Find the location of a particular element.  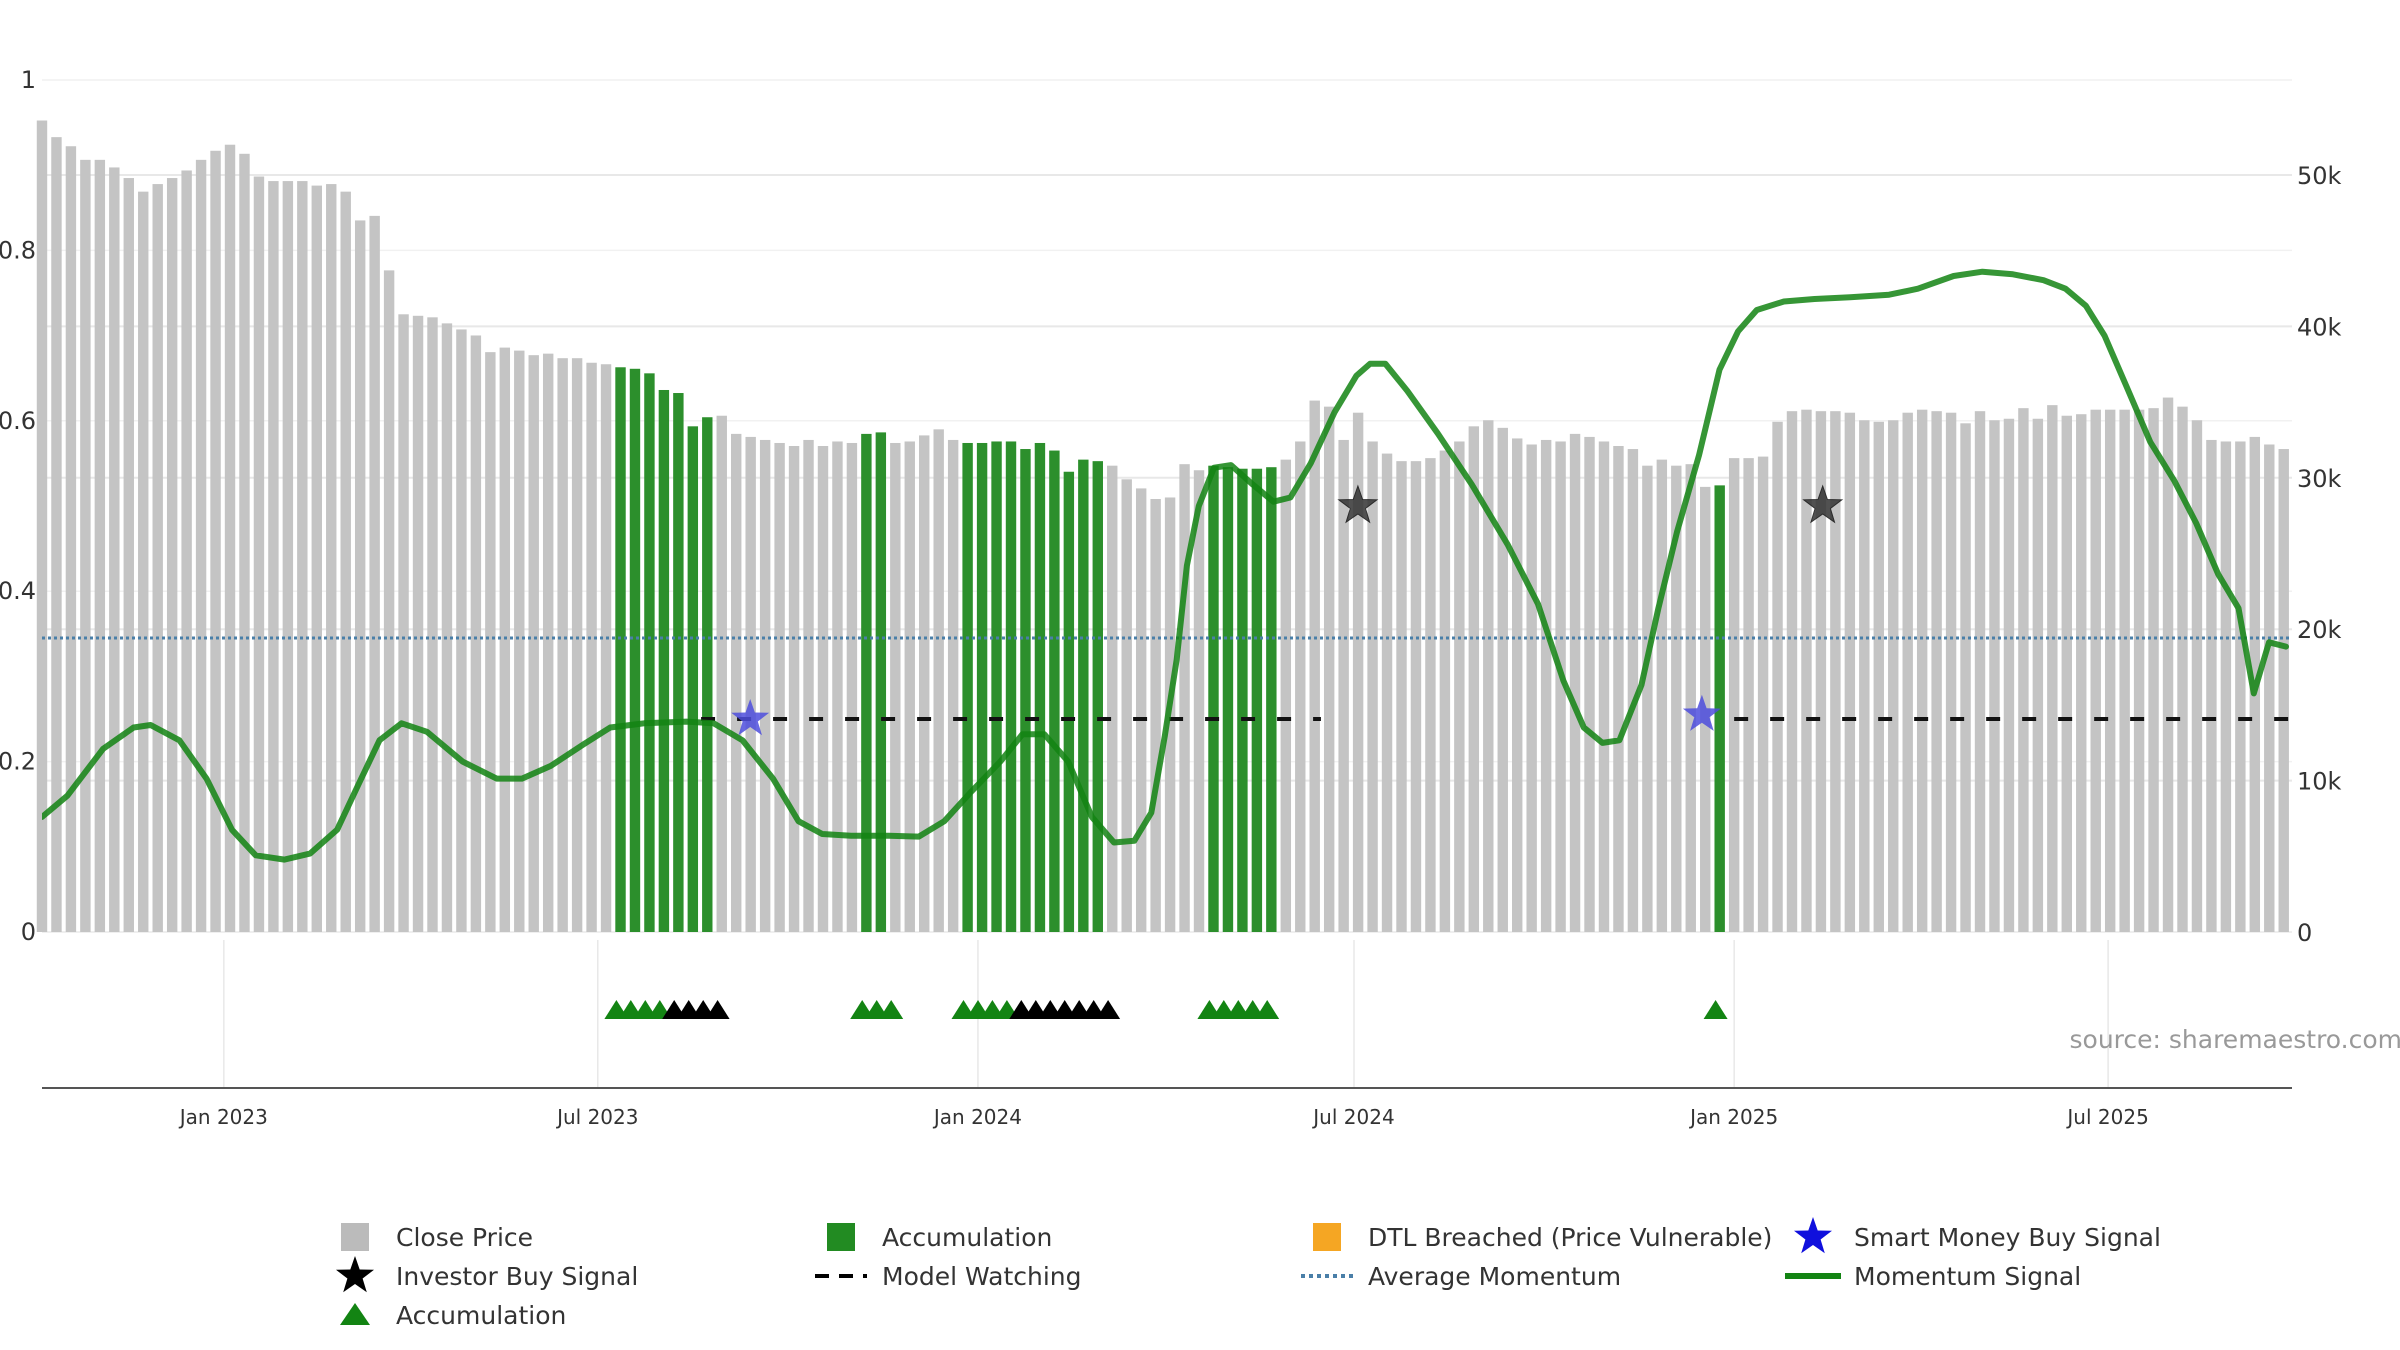

right-tick-label: 30k is located at coordinates (2319, 479).